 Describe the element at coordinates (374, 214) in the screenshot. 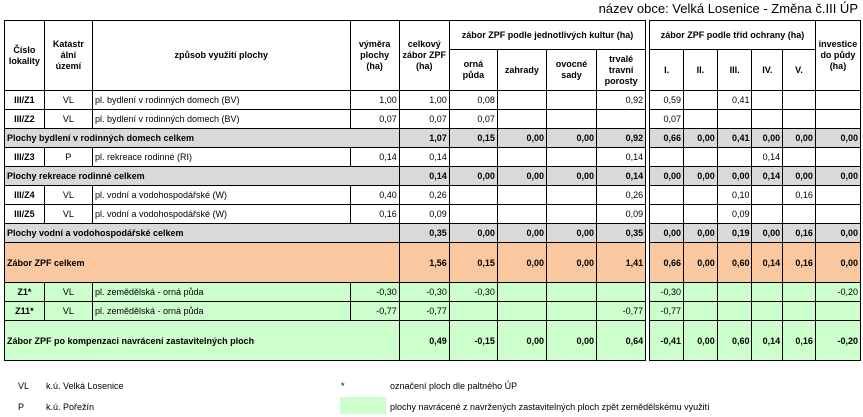

I see `vymera: 0,16` at that location.